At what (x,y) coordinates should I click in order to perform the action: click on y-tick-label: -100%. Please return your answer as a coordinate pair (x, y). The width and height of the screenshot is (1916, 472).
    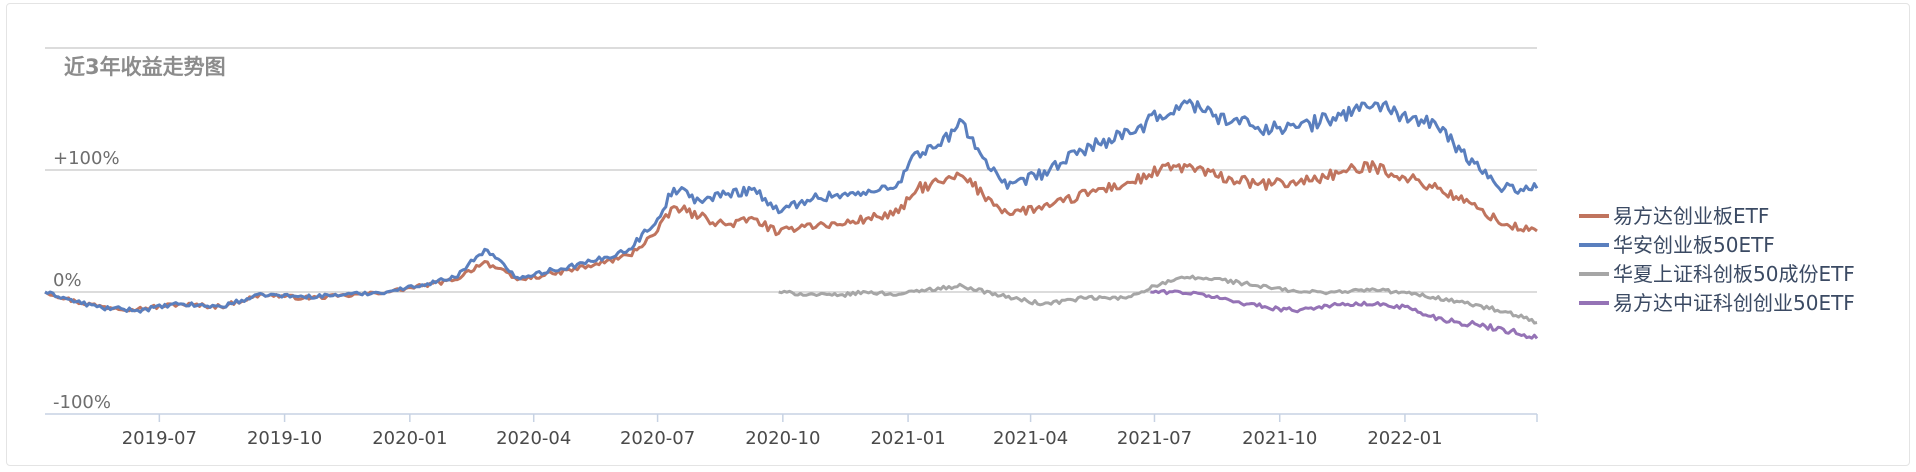
    Looking at the image, I should click on (82, 402).